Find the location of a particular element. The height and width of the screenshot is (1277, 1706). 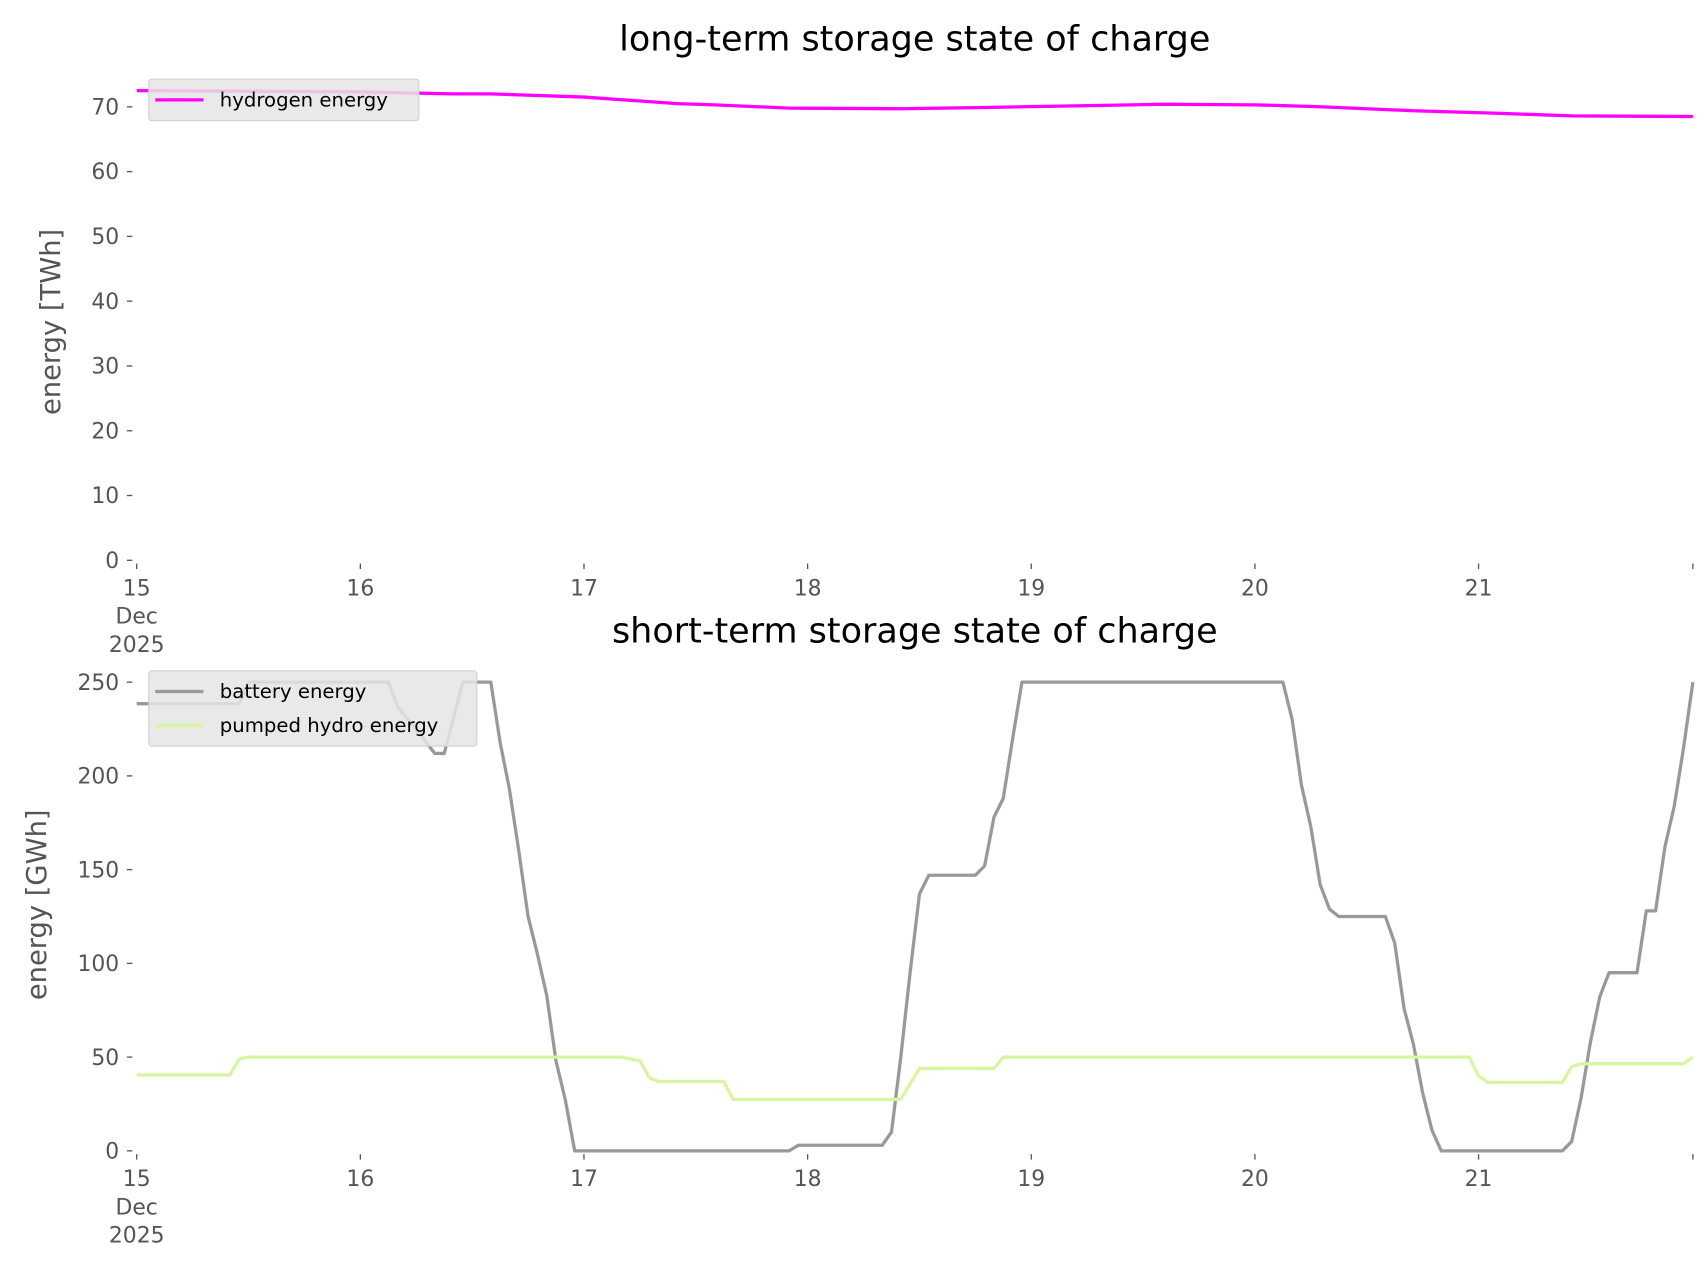

legend: hydrogen energy is located at coordinates (284, 100).